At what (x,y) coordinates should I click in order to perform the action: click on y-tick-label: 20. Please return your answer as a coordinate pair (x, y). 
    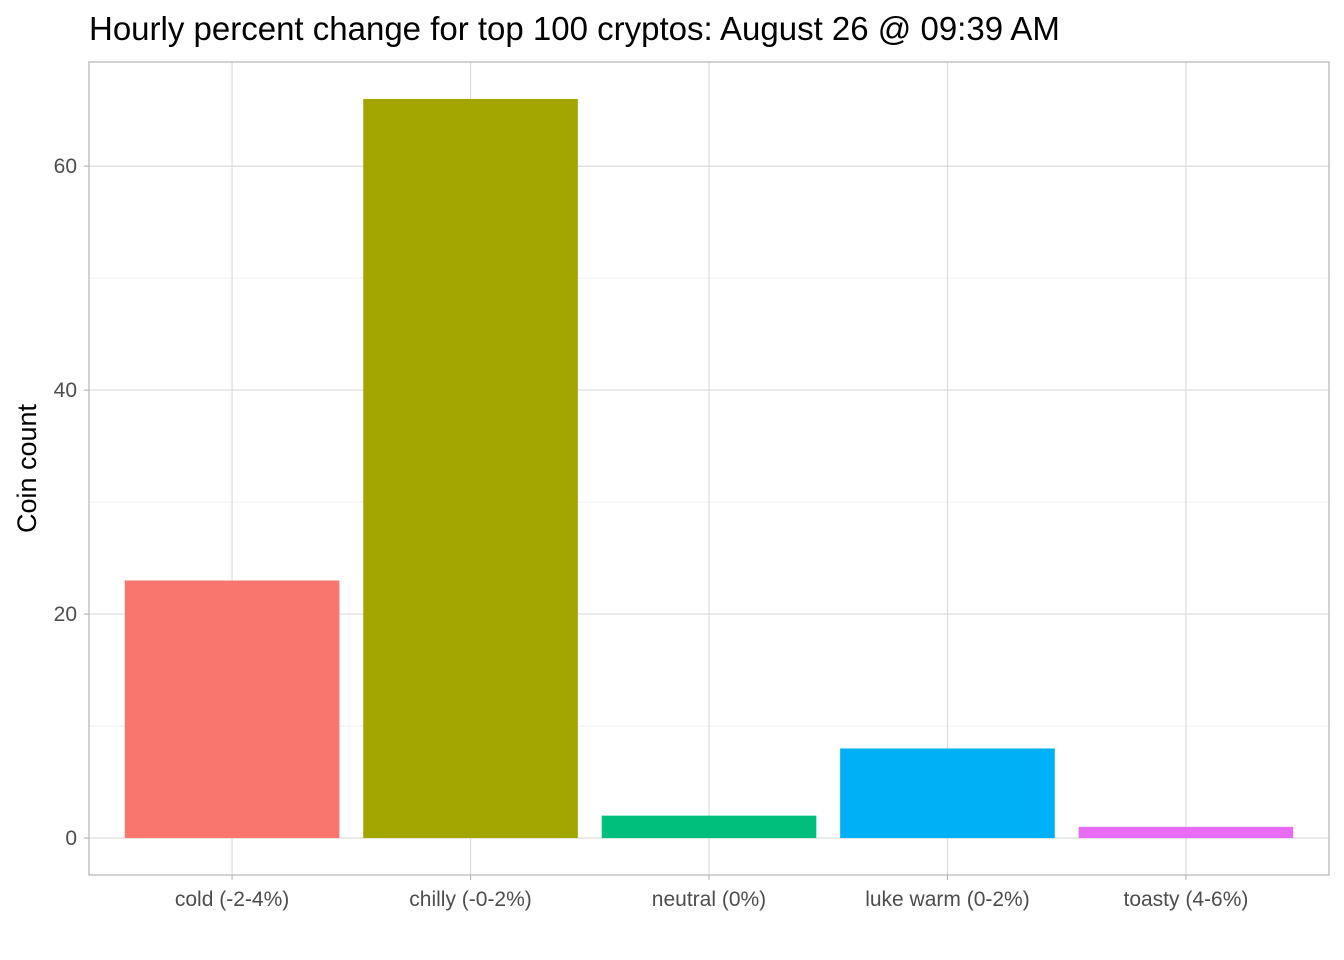
    Looking at the image, I should click on (65, 614).